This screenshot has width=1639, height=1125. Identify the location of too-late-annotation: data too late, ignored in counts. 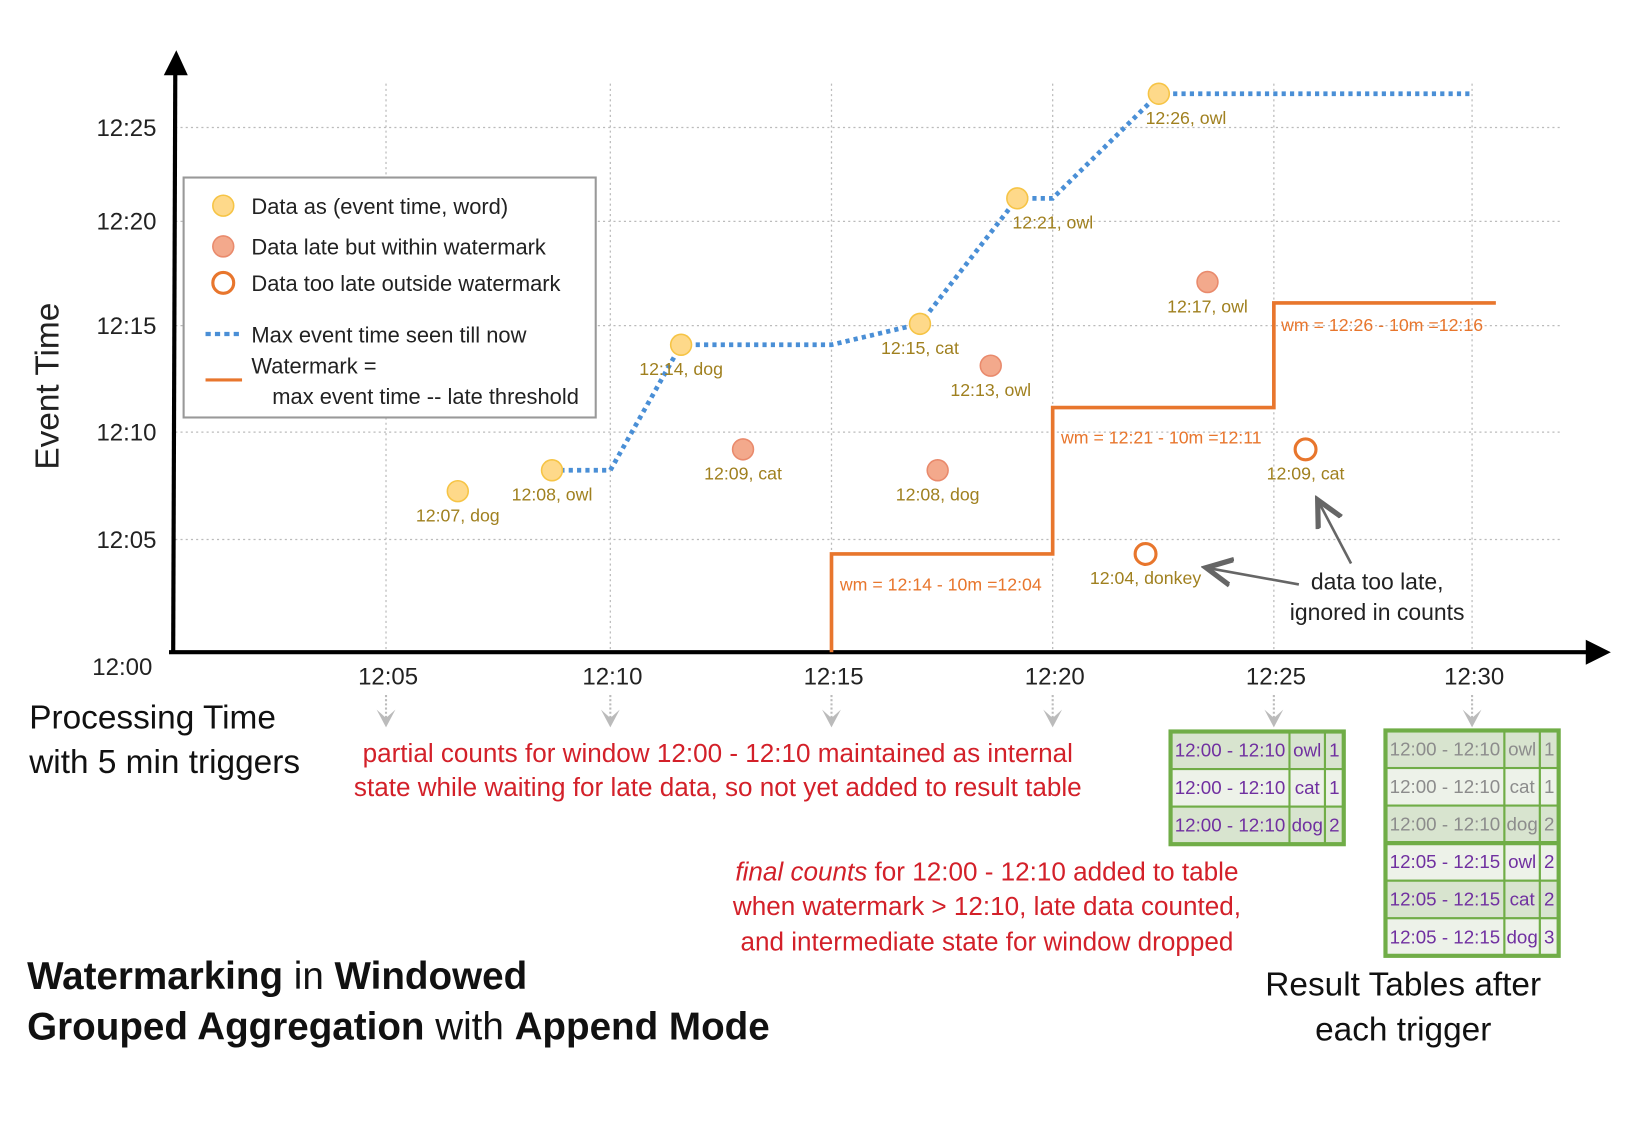
(1335, 562).